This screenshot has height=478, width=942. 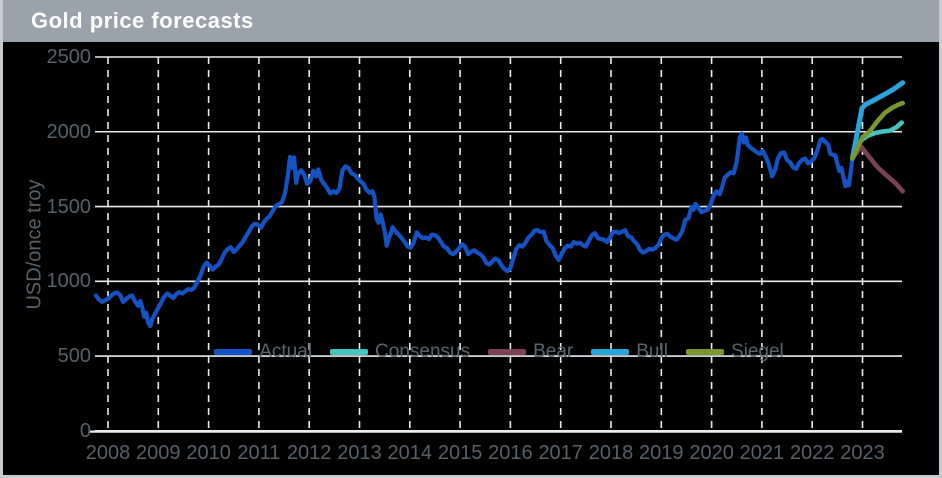 I want to click on y-axis-tick-label: 1000, so click(x=69, y=281).